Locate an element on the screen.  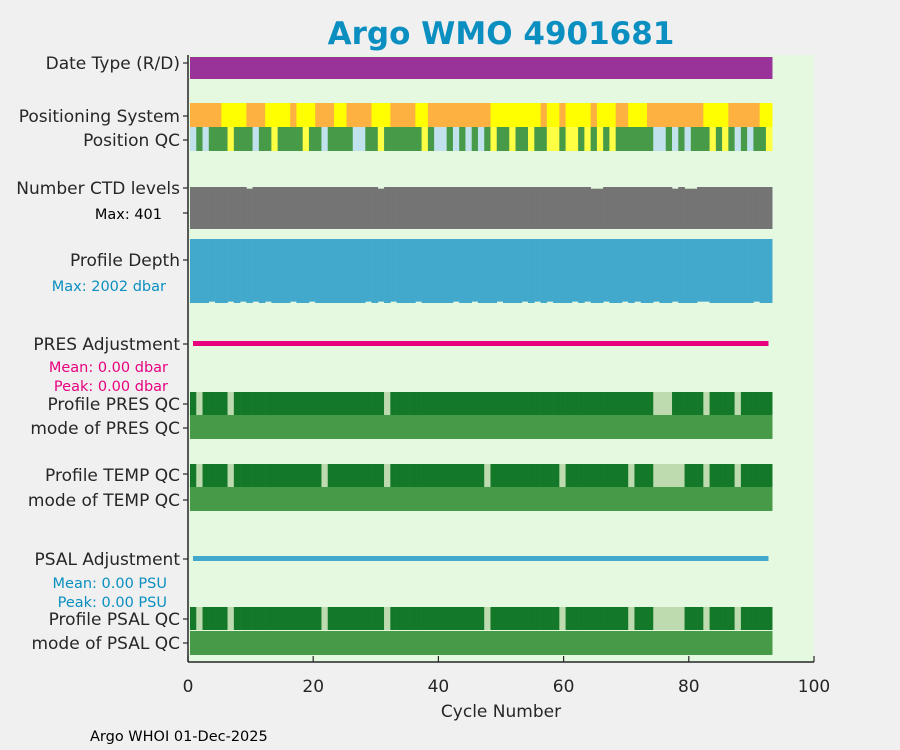
psal-adjustment-line is located at coordinates (481, 558).